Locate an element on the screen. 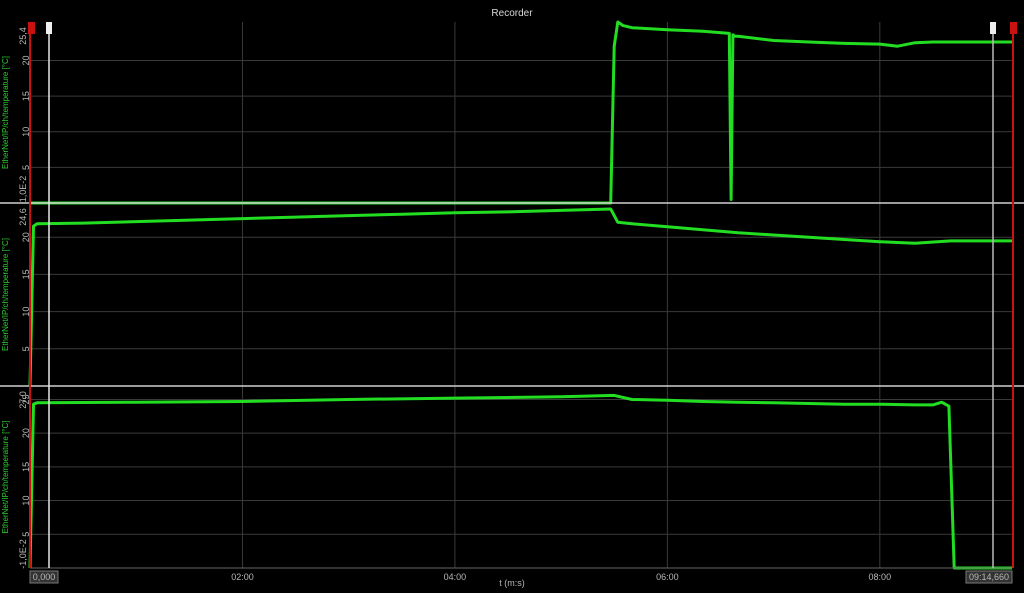 The width and height of the screenshot is (1024, 593). y-max-label: 27,0 is located at coordinates (23, 400).